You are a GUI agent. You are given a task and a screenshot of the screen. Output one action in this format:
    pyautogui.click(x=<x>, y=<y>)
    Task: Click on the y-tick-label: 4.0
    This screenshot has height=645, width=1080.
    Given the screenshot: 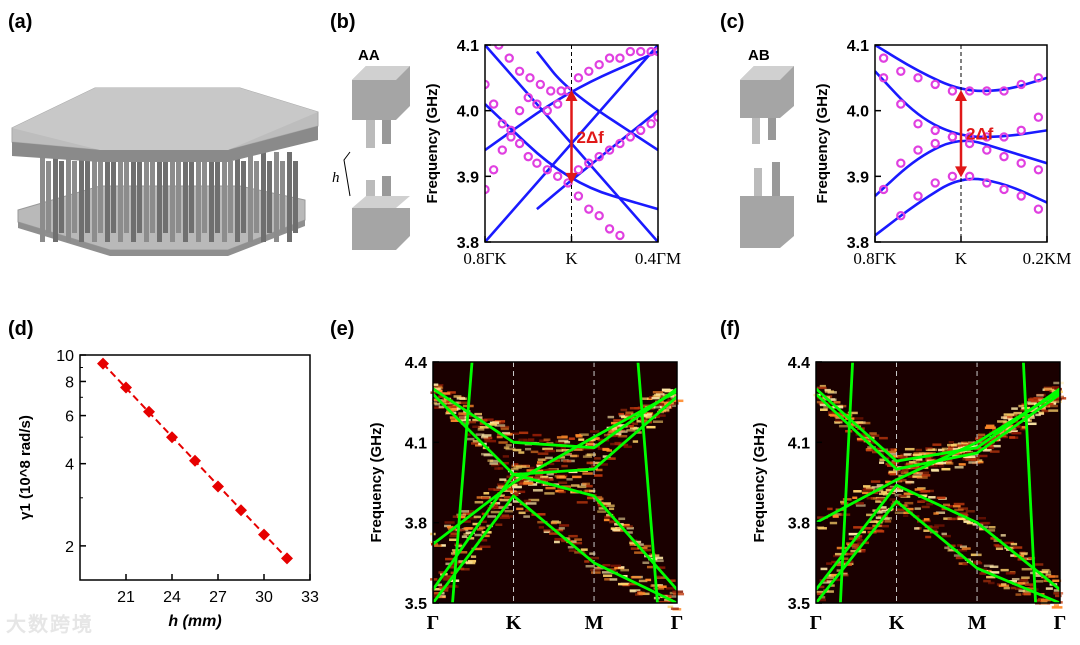 What is the action you would take?
    pyautogui.click(x=858, y=112)
    